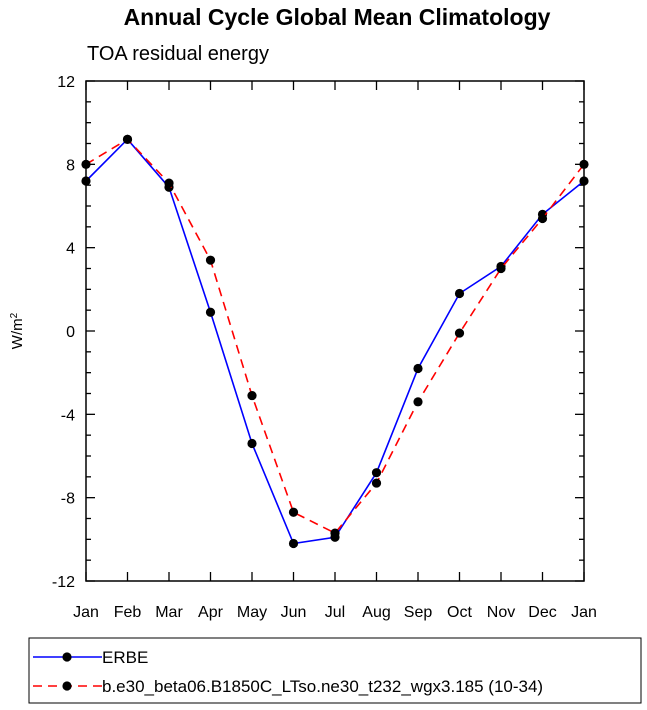  What do you see at coordinates (70, 249) in the screenshot?
I see `y-tick-label: 4` at bounding box center [70, 249].